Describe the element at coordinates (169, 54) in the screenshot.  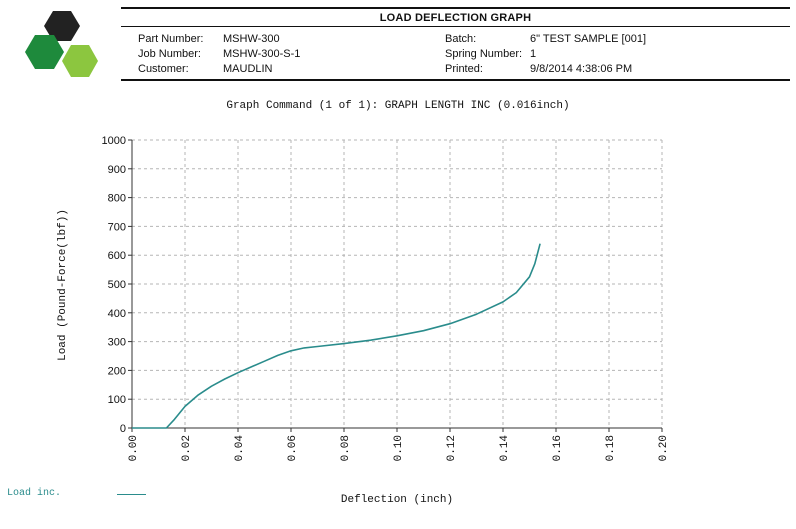
I see `job-number-label: Job Number:` at that location.